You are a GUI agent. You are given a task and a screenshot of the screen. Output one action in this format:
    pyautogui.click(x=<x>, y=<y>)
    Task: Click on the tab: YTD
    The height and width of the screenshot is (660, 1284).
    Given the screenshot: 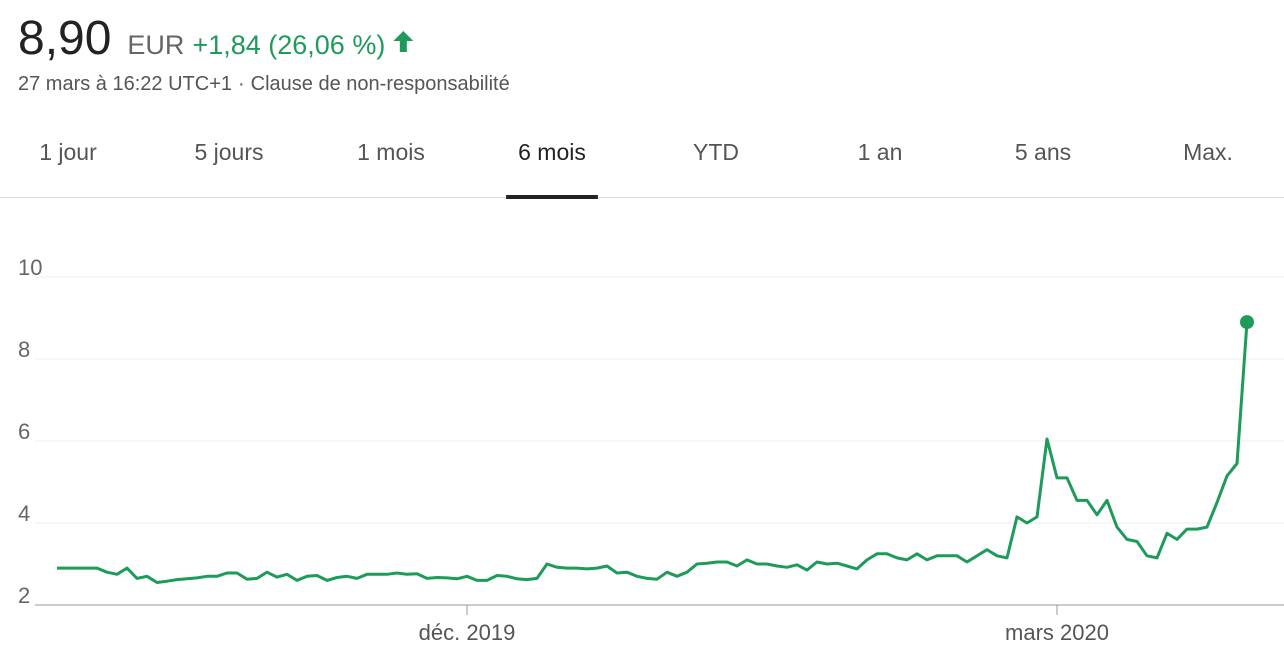 What is the action you would take?
    pyautogui.click(x=716, y=152)
    